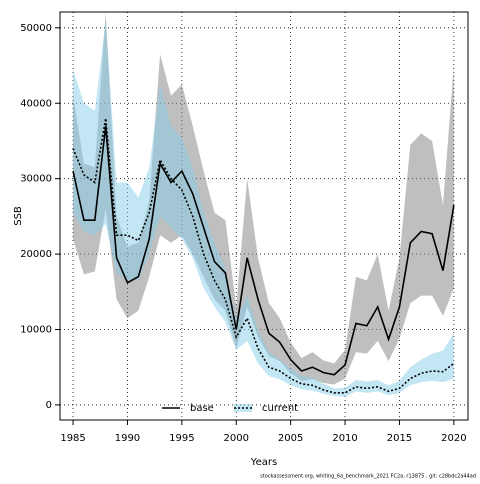  Describe the element at coordinates (127, 438) in the screenshot. I see `x-tick-label: 1990` at that location.